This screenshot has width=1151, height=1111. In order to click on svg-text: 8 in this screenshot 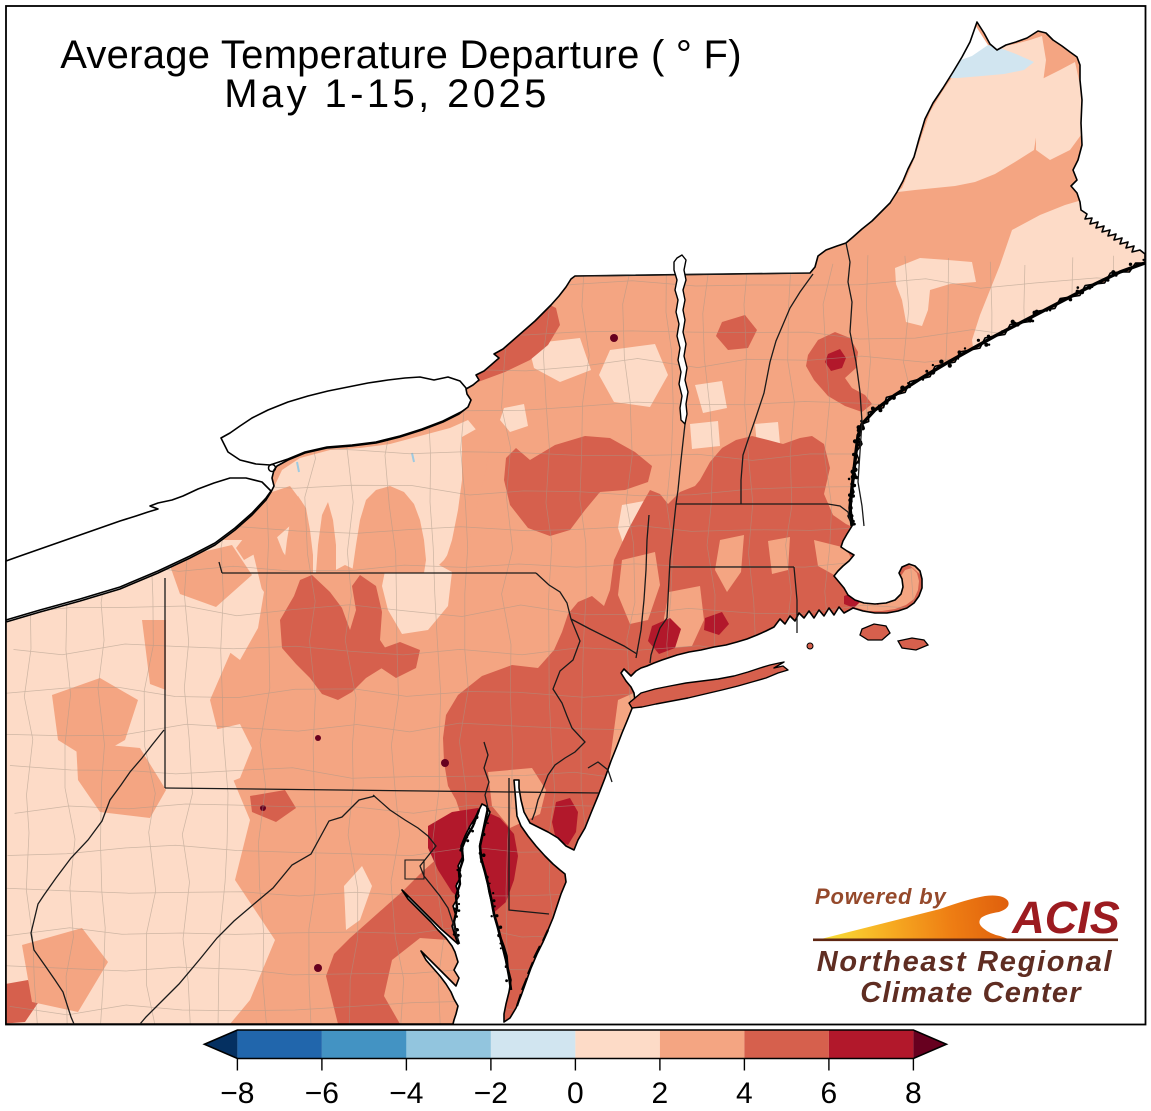, I will do `click(913, 1093)`.